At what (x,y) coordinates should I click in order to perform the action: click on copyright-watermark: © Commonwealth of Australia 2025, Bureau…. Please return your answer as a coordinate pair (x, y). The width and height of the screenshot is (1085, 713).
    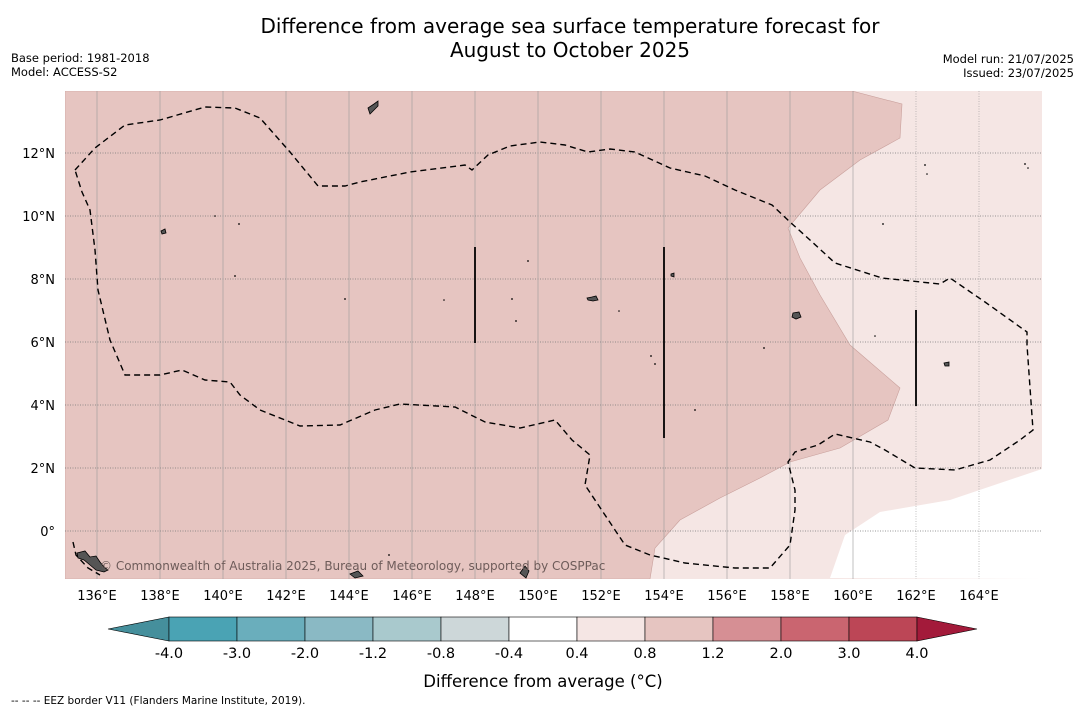
    Looking at the image, I should click on (352, 566).